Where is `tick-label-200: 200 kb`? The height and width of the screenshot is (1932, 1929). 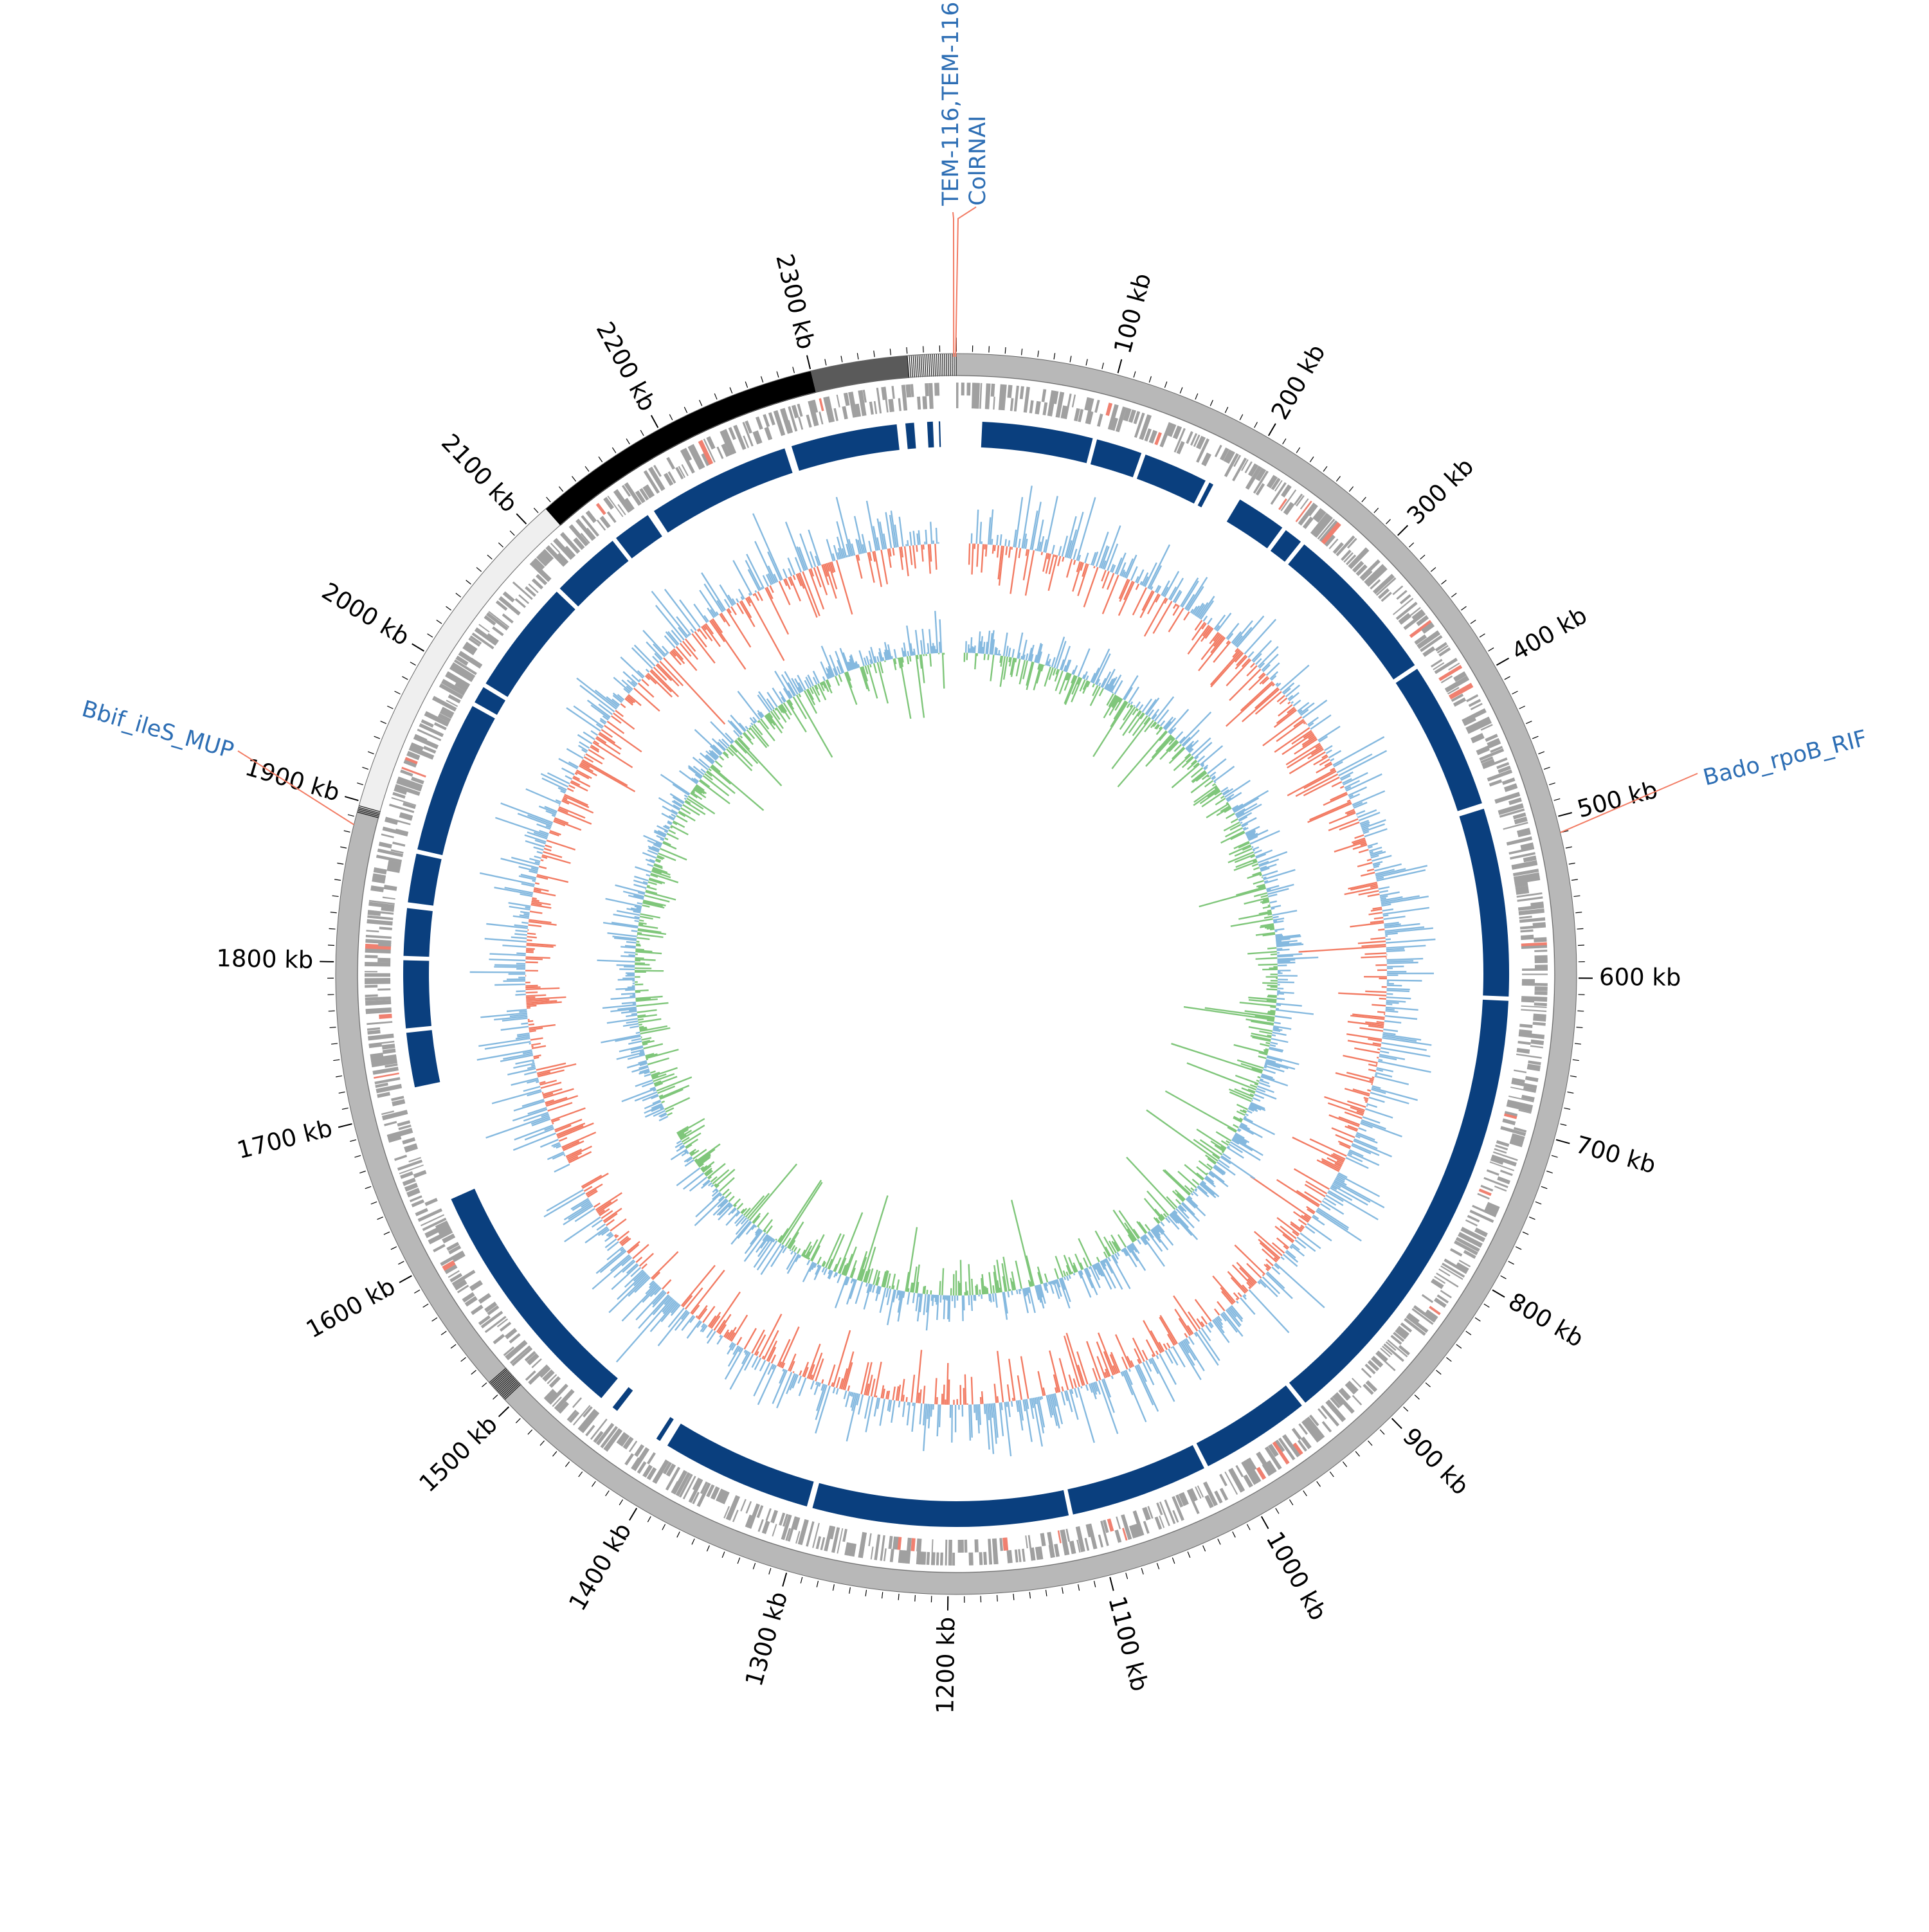 tick-label-200: 200 kb is located at coordinates (1298, 381).